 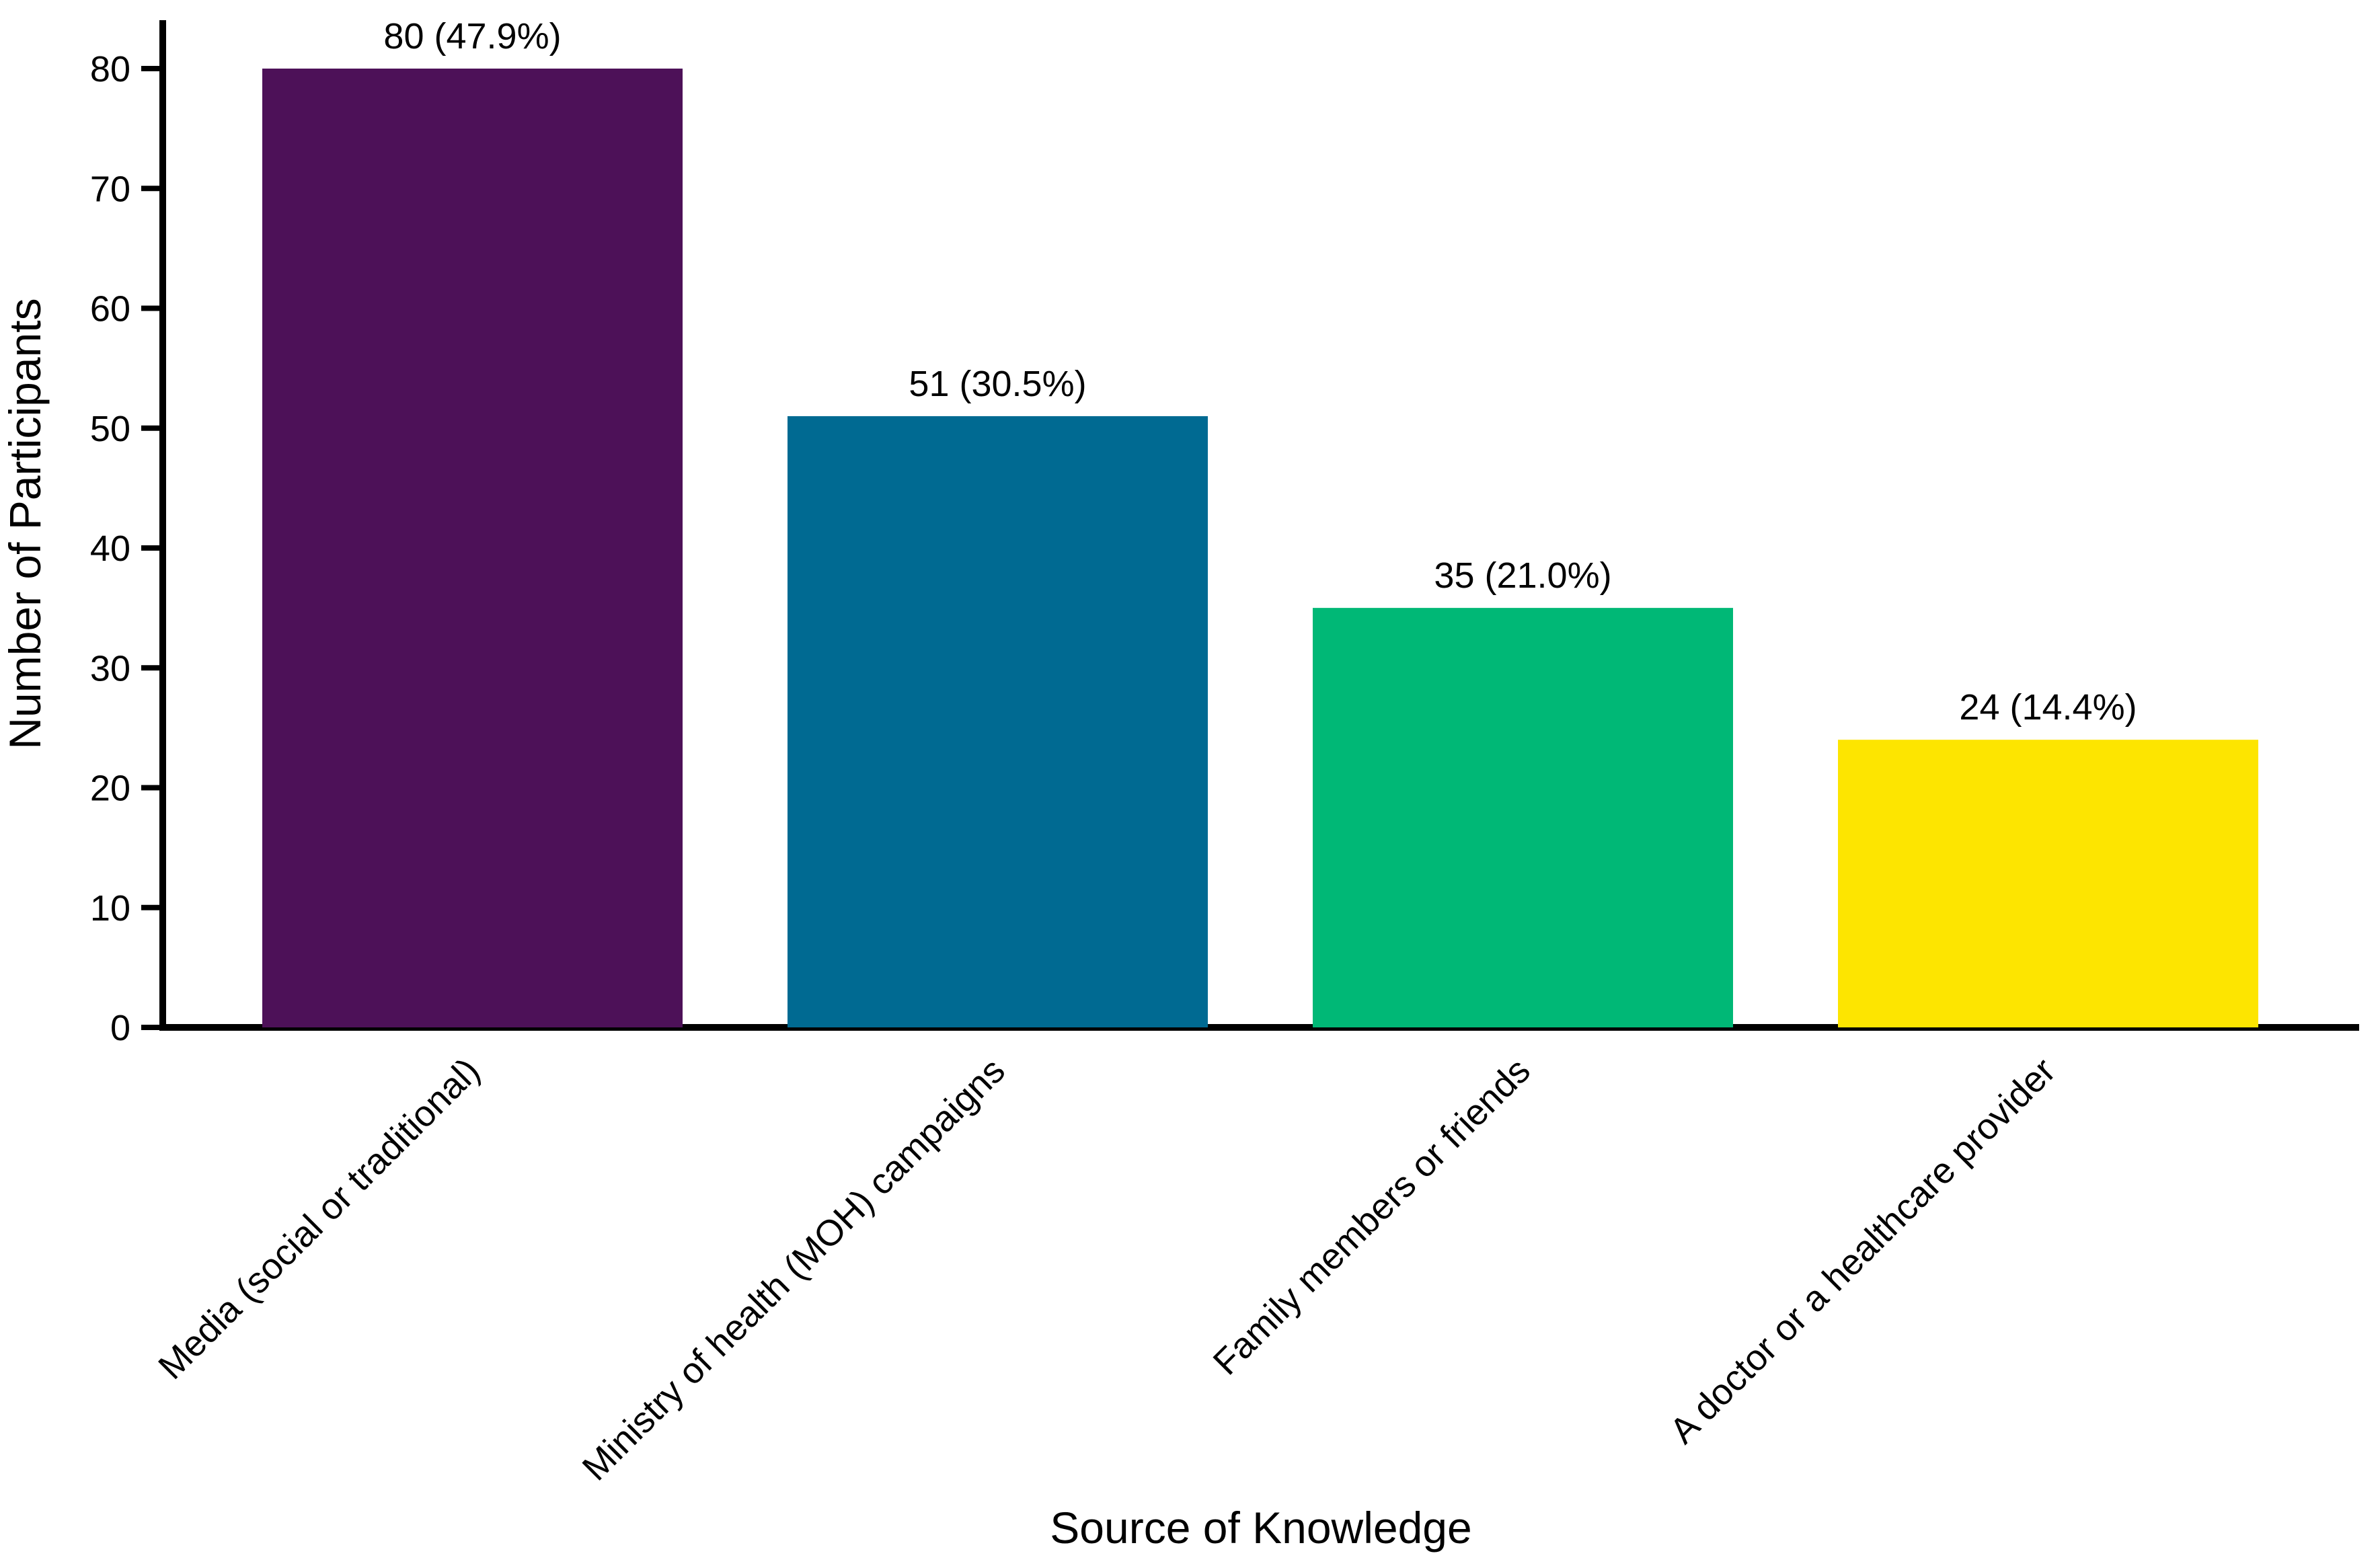 What do you see at coordinates (110, 668) in the screenshot?
I see `y-tick-label-30: 30` at bounding box center [110, 668].